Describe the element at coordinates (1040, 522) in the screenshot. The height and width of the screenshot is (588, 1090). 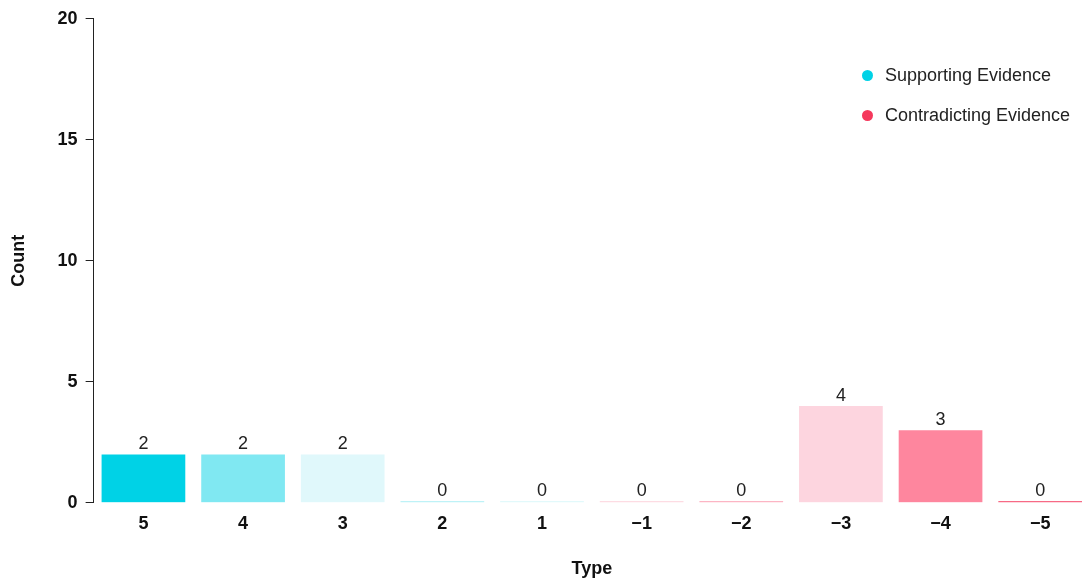
I see `x-tick-label: −5` at that location.